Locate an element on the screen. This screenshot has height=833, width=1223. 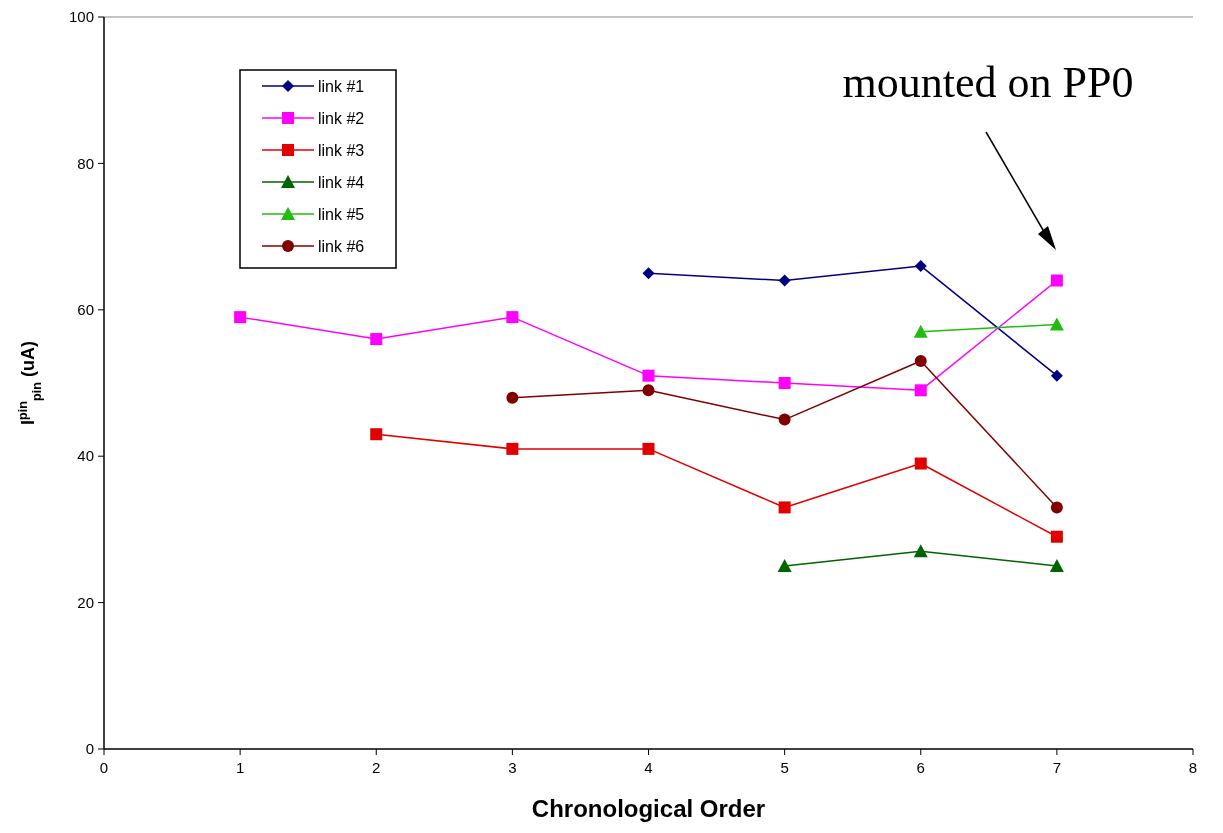
y-tick-label: 40 is located at coordinates (85, 456).